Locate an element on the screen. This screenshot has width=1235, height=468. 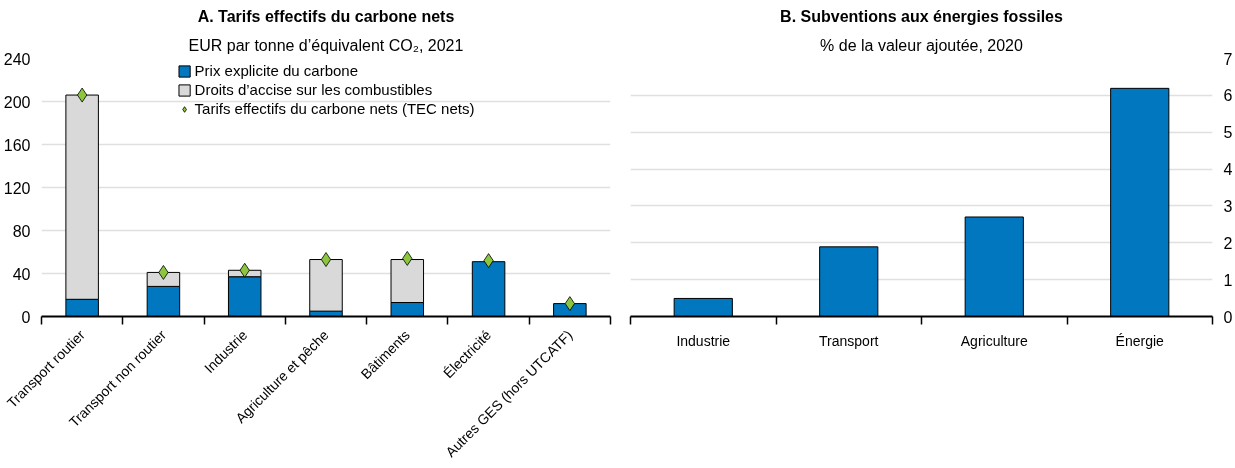
y2-tick-label: 5 is located at coordinates (1228, 133).